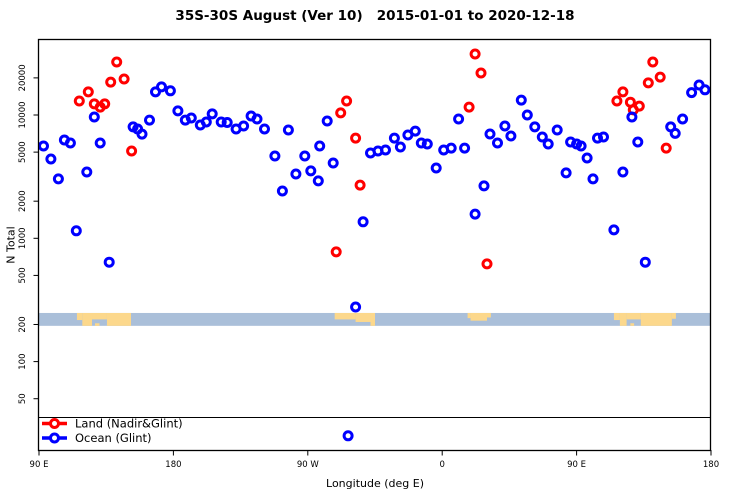 The image size is (750, 500). Describe the element at coordinates (23, 77) in the screenshot. I see `y-tick-label: 20000` at that location.